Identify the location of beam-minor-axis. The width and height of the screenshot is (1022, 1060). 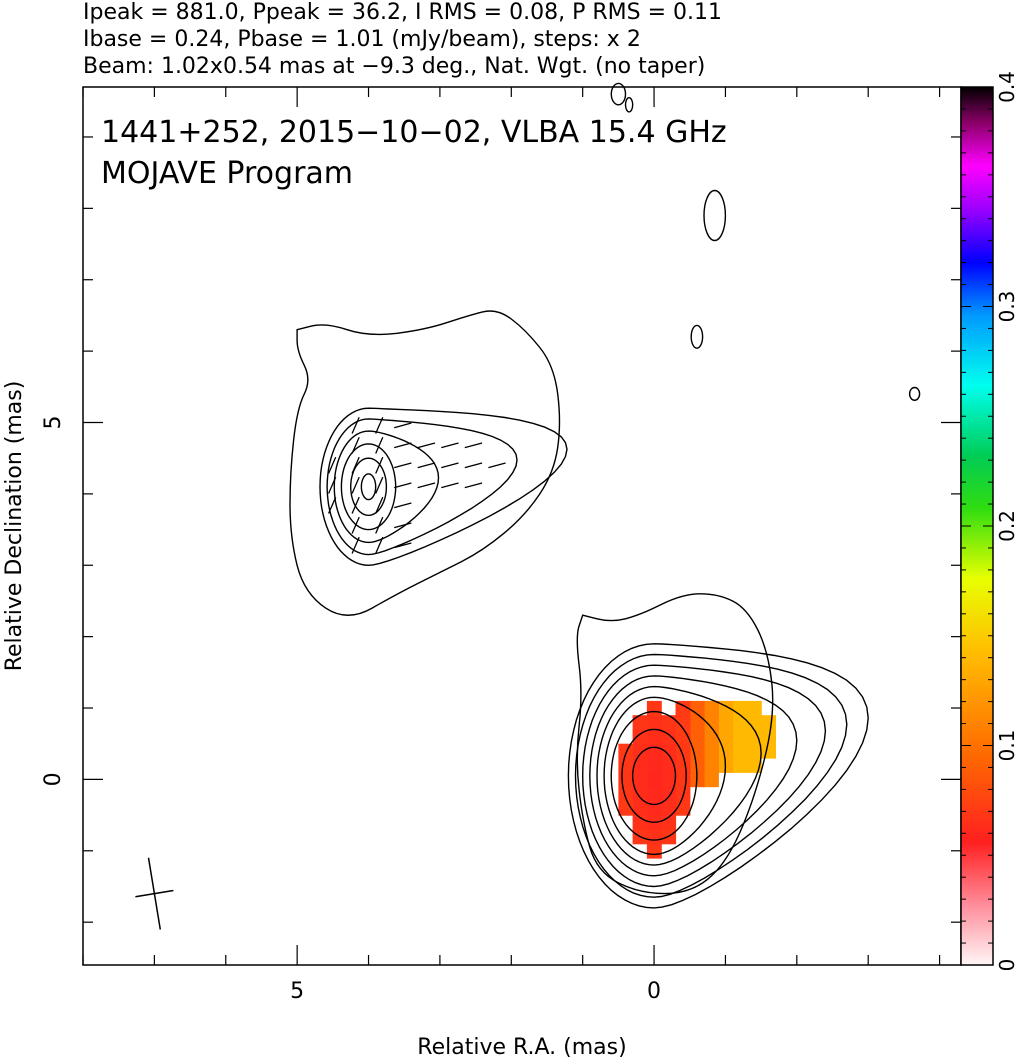
(154, 893).